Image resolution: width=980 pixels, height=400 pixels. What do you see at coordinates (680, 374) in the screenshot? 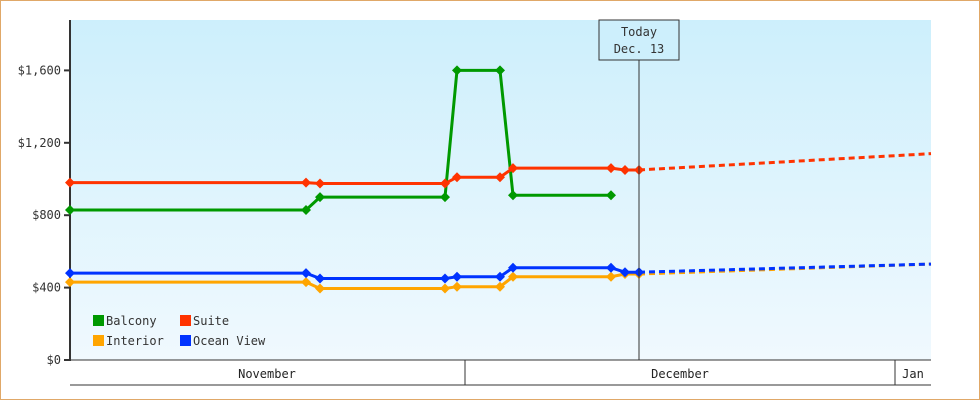
I see `month-label: December` at bounding box center [680, 374].